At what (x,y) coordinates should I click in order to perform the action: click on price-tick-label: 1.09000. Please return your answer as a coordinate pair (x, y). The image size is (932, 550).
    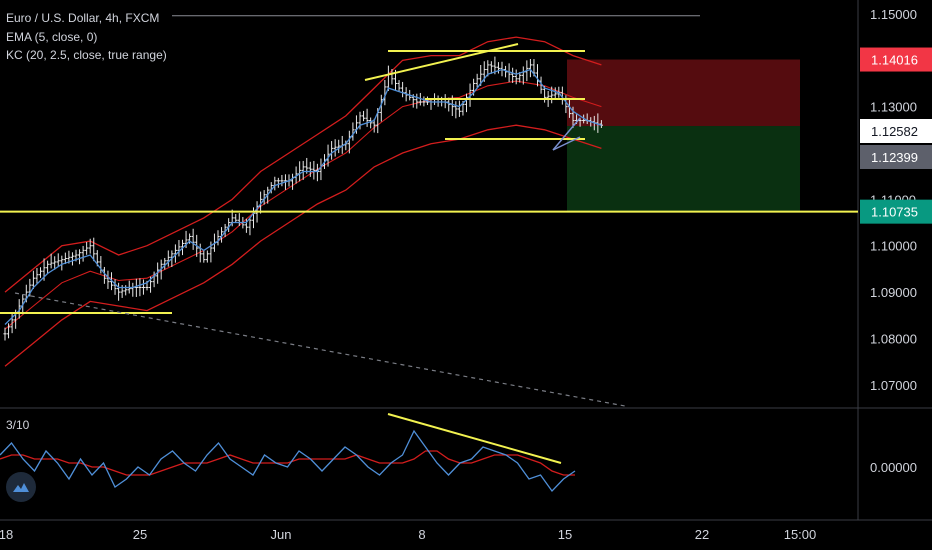
    Looking at the image, I should click on (893, 292).